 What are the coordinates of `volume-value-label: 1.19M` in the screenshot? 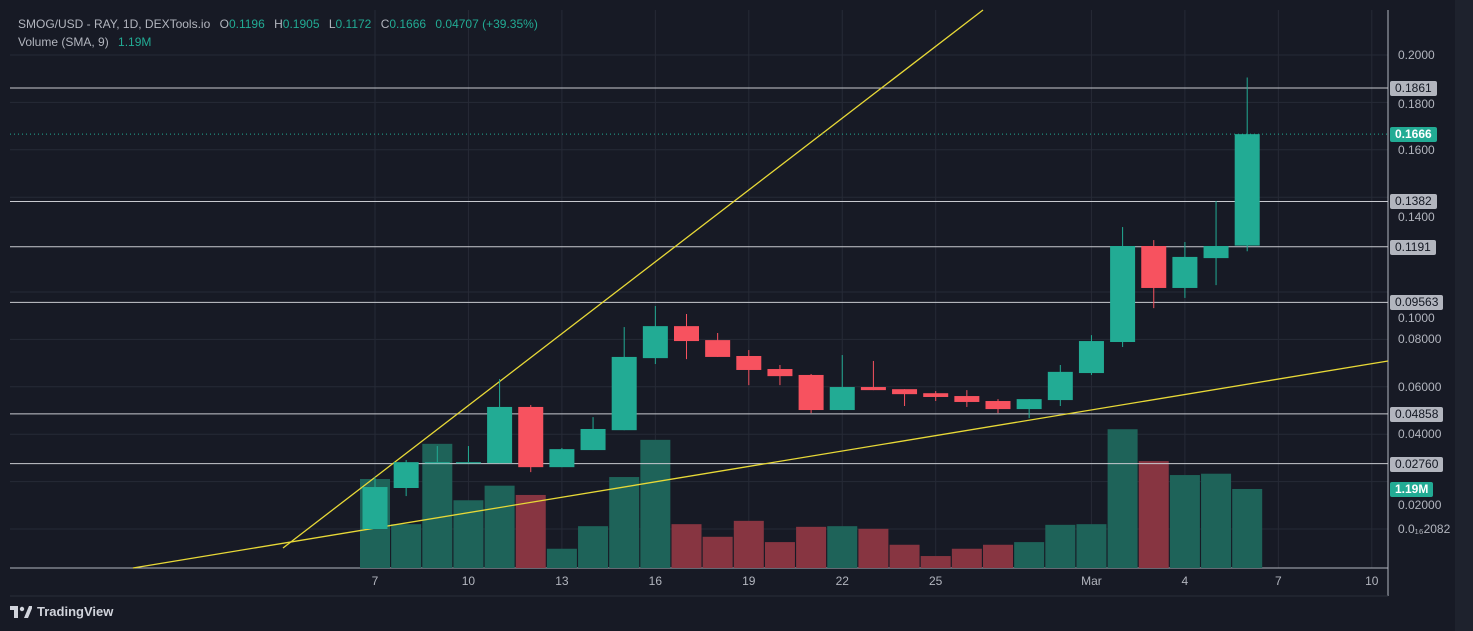 It's located at (1412, 489).